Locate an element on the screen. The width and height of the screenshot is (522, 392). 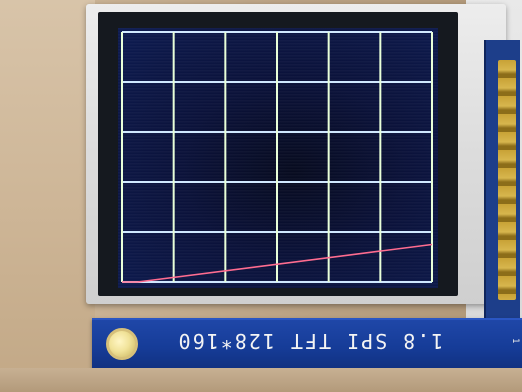
pcb-label-strip is located at coordinates (307, 344).